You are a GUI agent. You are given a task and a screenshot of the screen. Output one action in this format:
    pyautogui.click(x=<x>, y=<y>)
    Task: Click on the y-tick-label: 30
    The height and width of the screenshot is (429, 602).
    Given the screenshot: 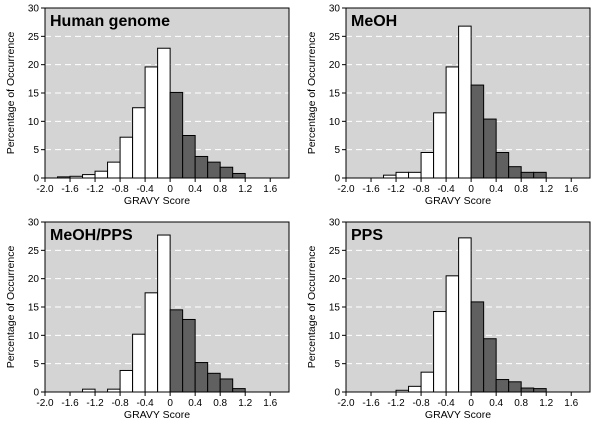 What is the action you would take?
    pyautogui.click(x=34, y=223)
    